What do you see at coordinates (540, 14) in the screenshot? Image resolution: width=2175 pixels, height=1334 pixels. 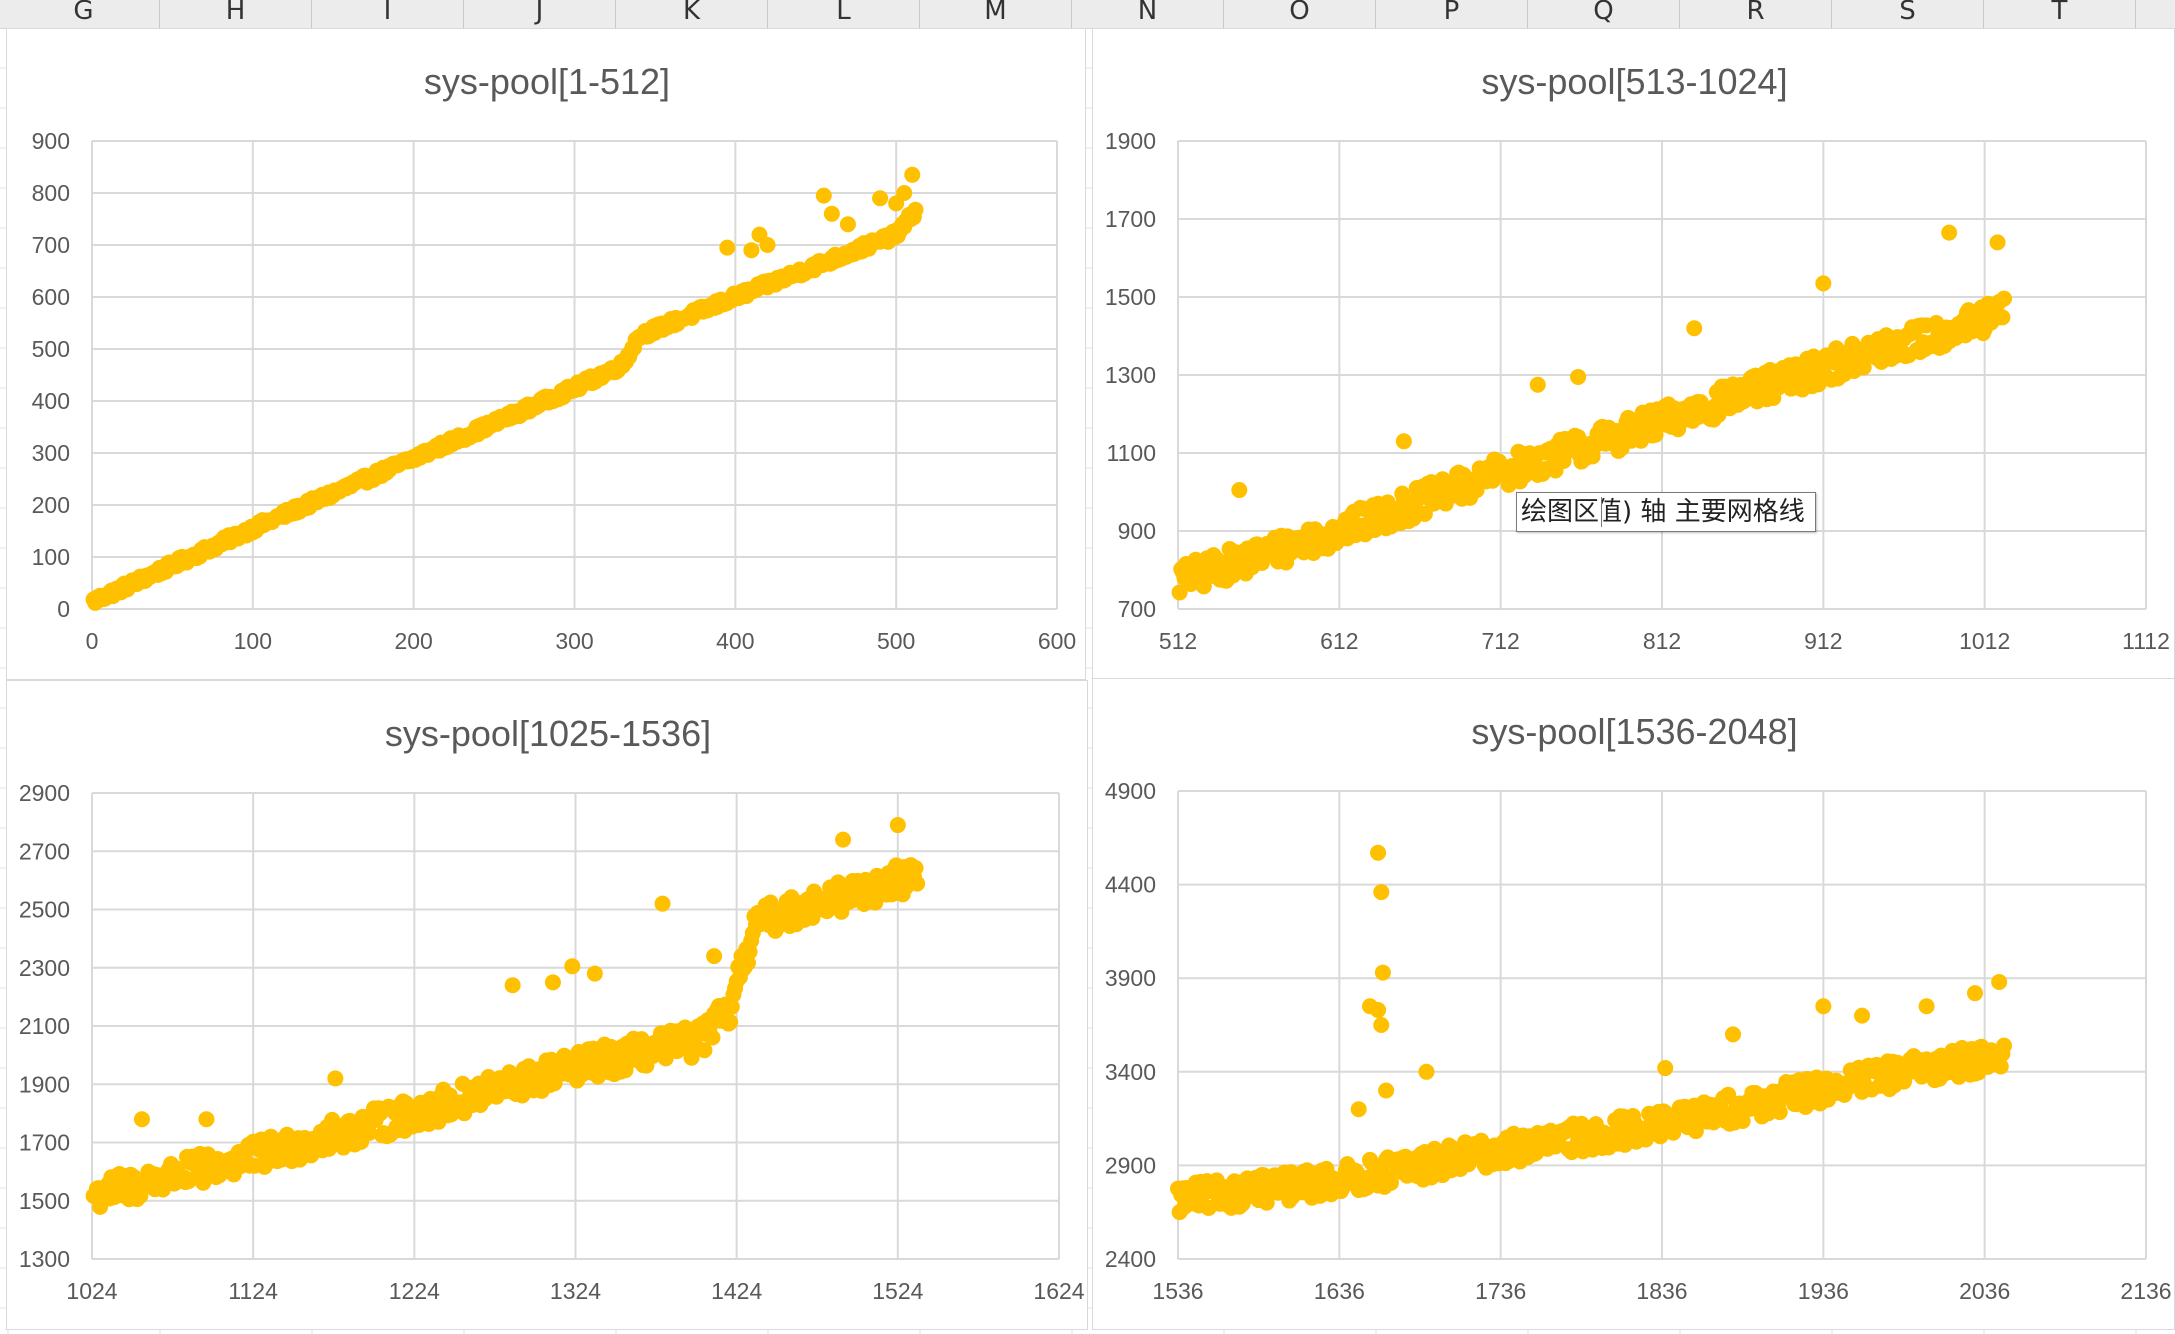 I see `column-header-j: J` at bounding box center [540, 14].